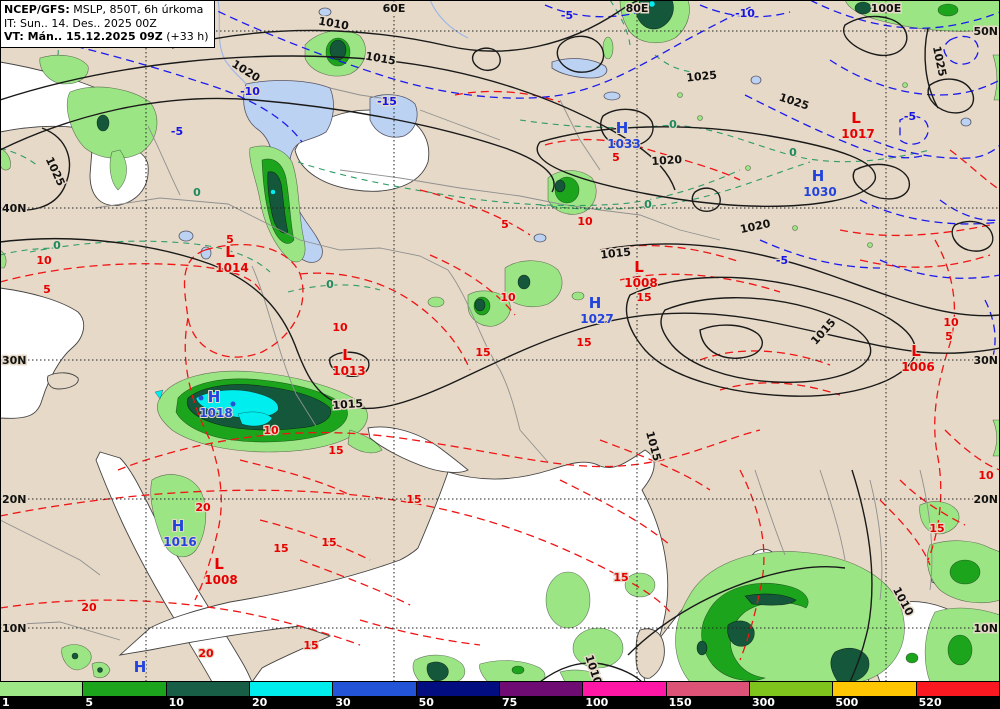  What do you see at coordinates (348, 371) in the screenshot?
I see `pressure-center-value: 1013` at bounding box center [348, 371].